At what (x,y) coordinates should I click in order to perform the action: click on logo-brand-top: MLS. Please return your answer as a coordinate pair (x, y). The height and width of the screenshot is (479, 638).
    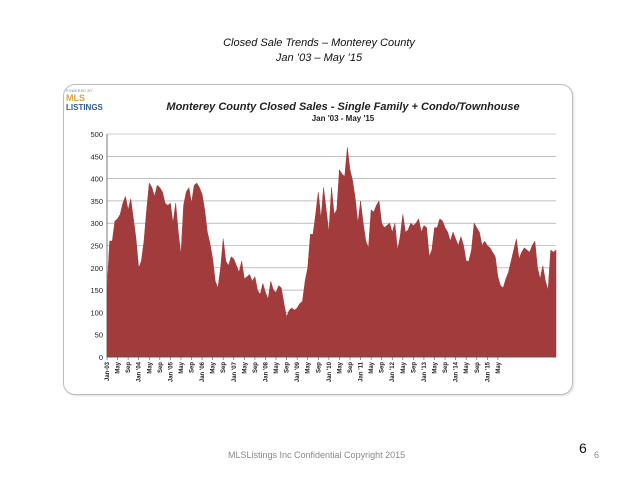
    Looking at the image, I should click on (75, 98).